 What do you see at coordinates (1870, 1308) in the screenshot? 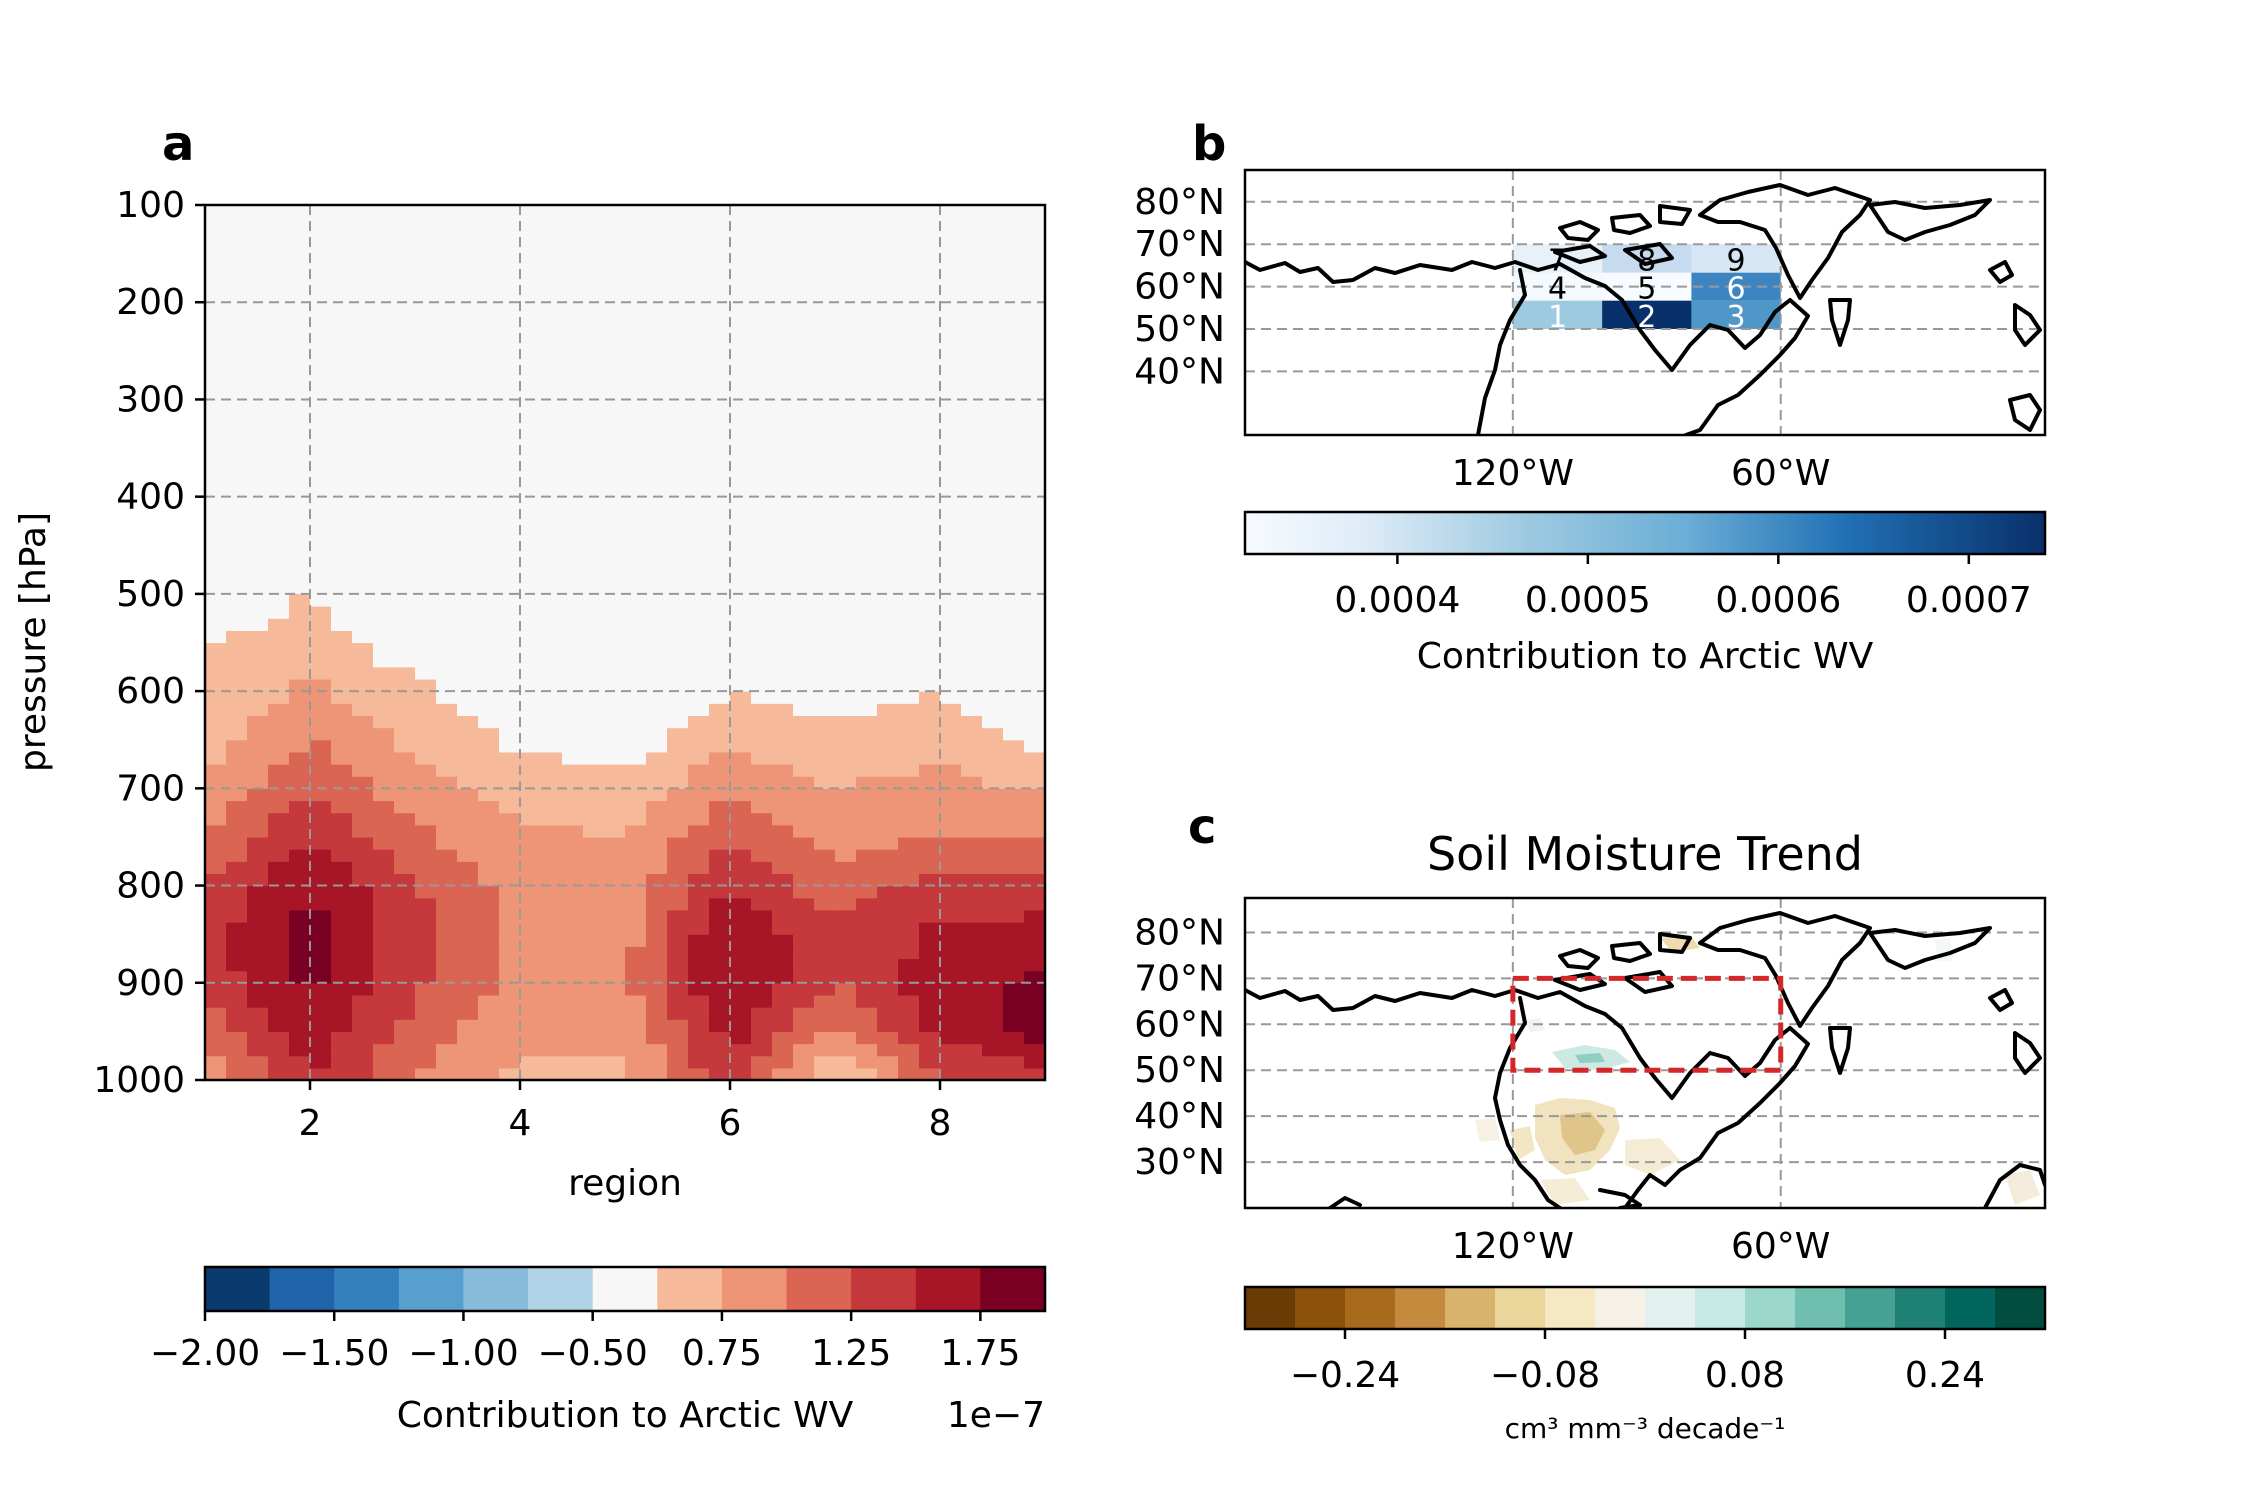
I see `colorbar-c-swatch` at bounding box center [1870, 1308].